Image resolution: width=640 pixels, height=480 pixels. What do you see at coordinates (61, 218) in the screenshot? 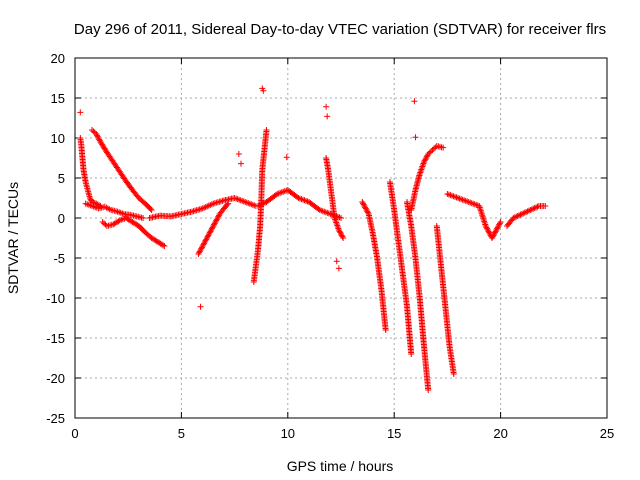
I see `y-tick-label: 0` at bounding box center [61, 218].